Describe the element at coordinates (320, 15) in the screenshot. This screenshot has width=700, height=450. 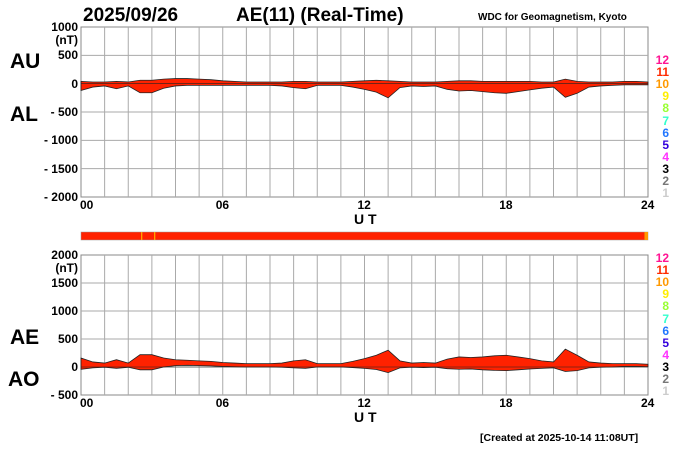
I see `plot-title: AE(11) (Real-Time)` at that location.